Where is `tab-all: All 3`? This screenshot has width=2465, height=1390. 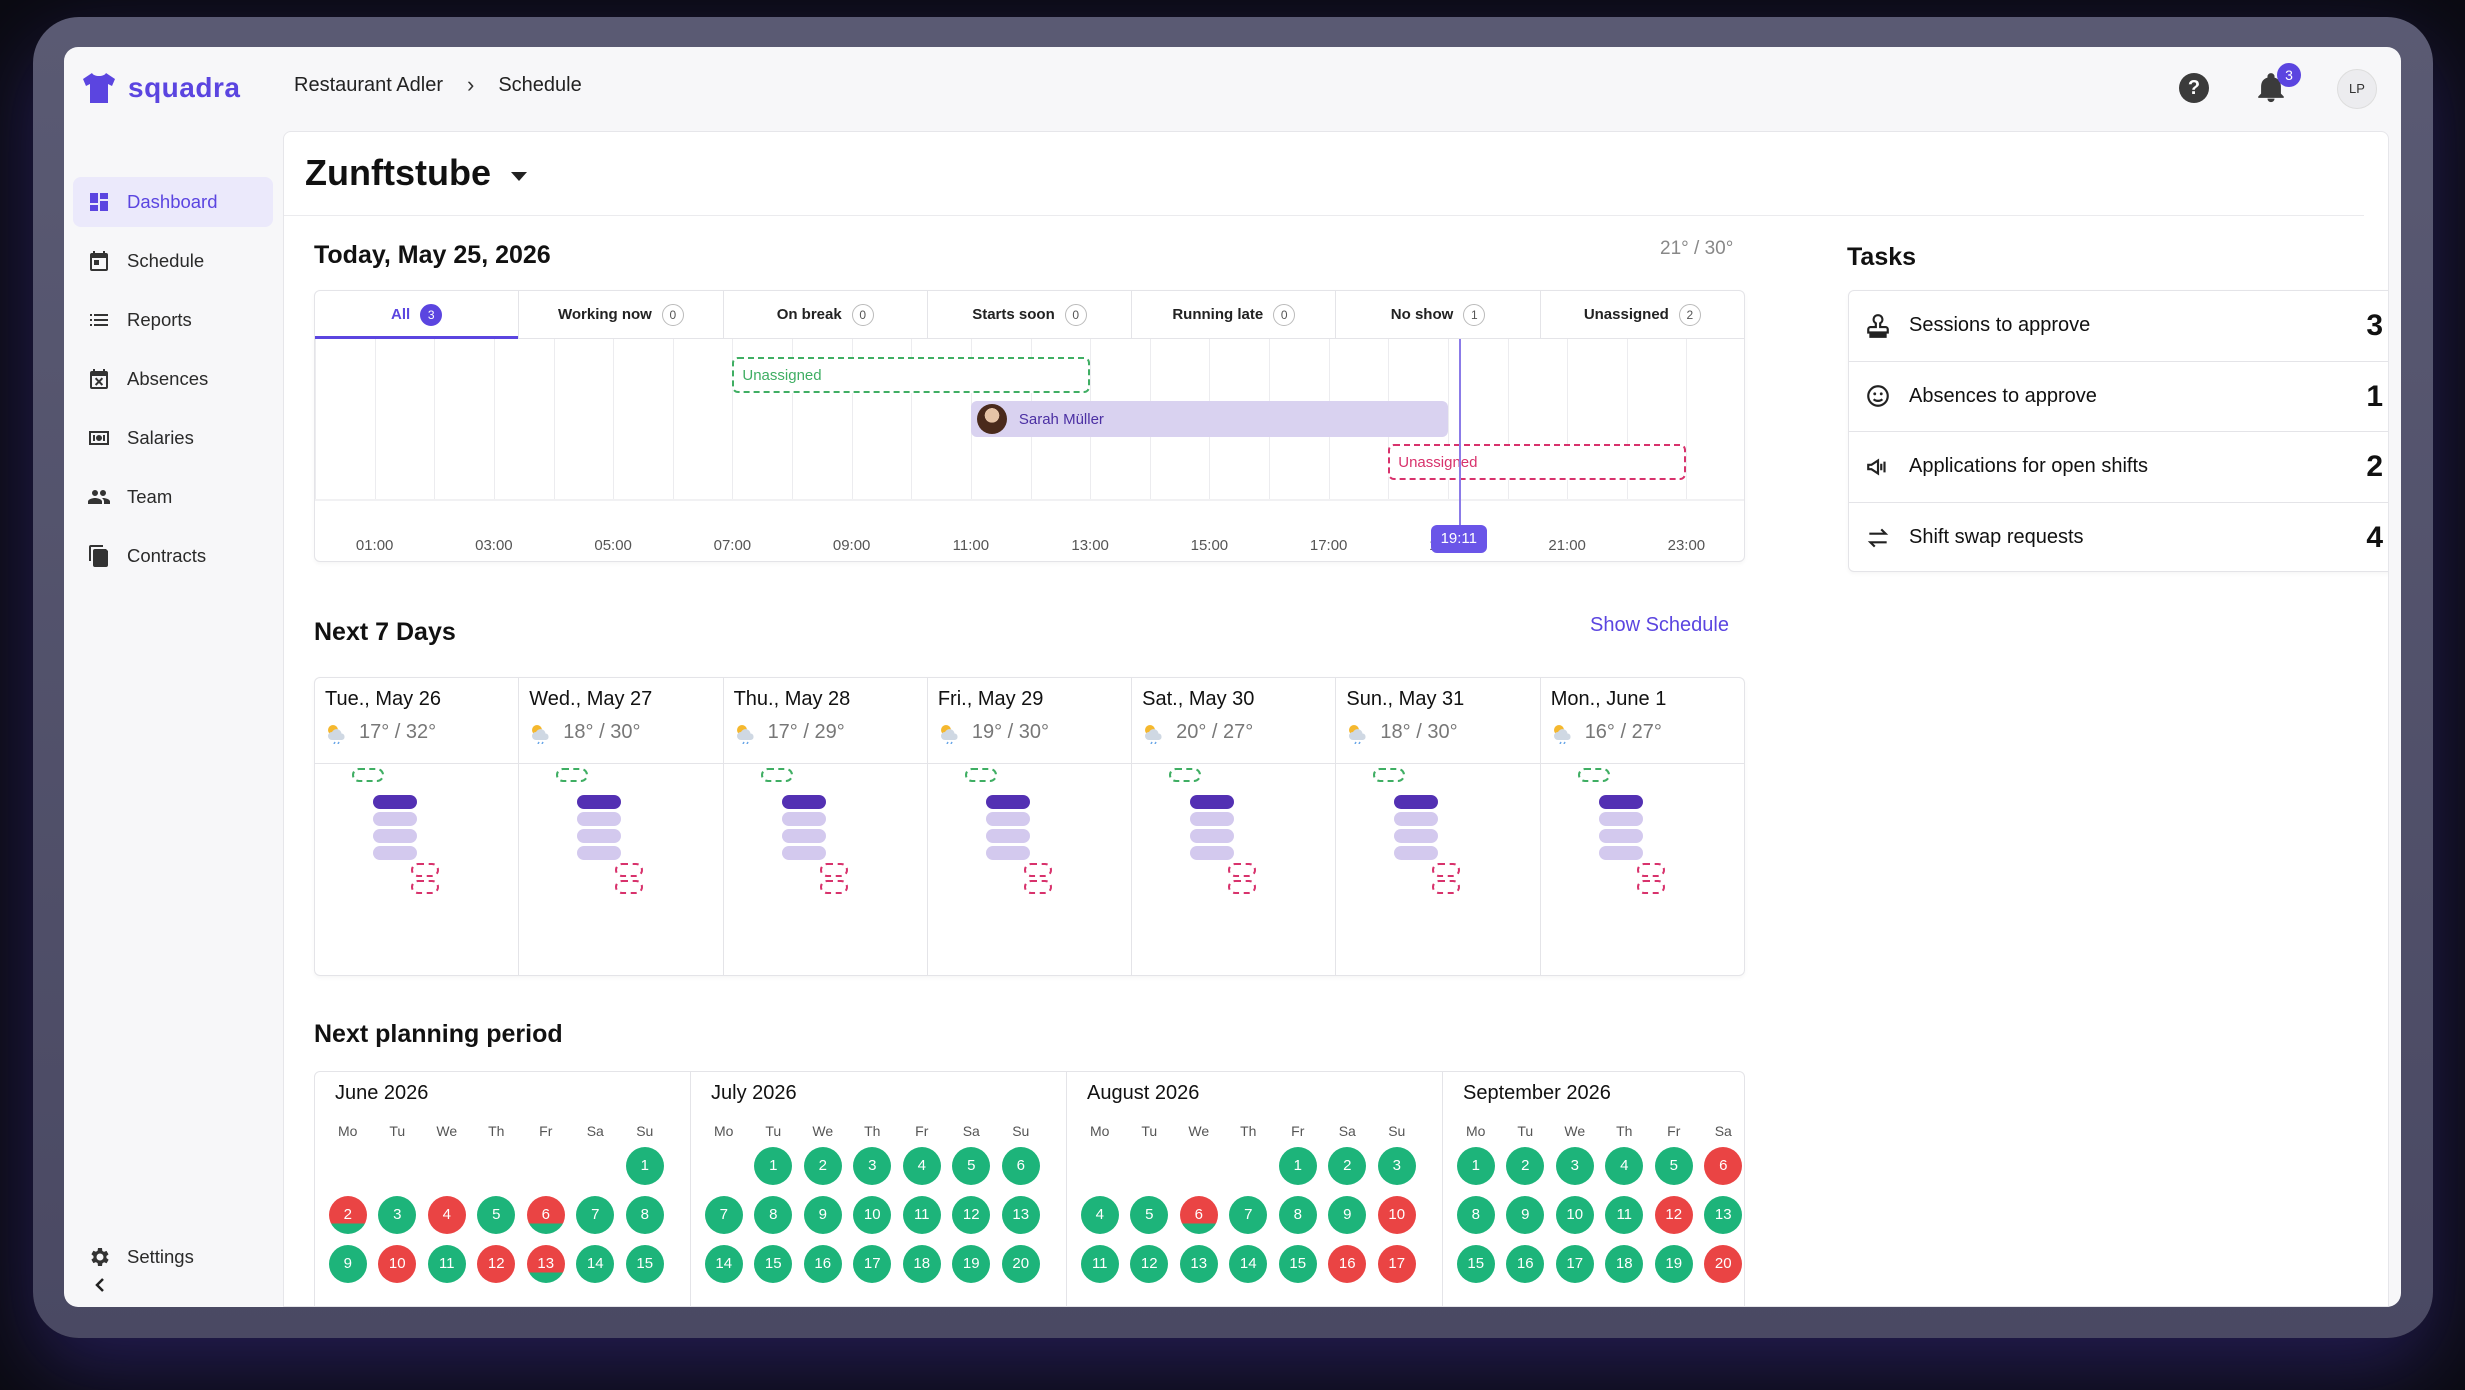
tab-all: All 3 is located at coordinates (417, 315).